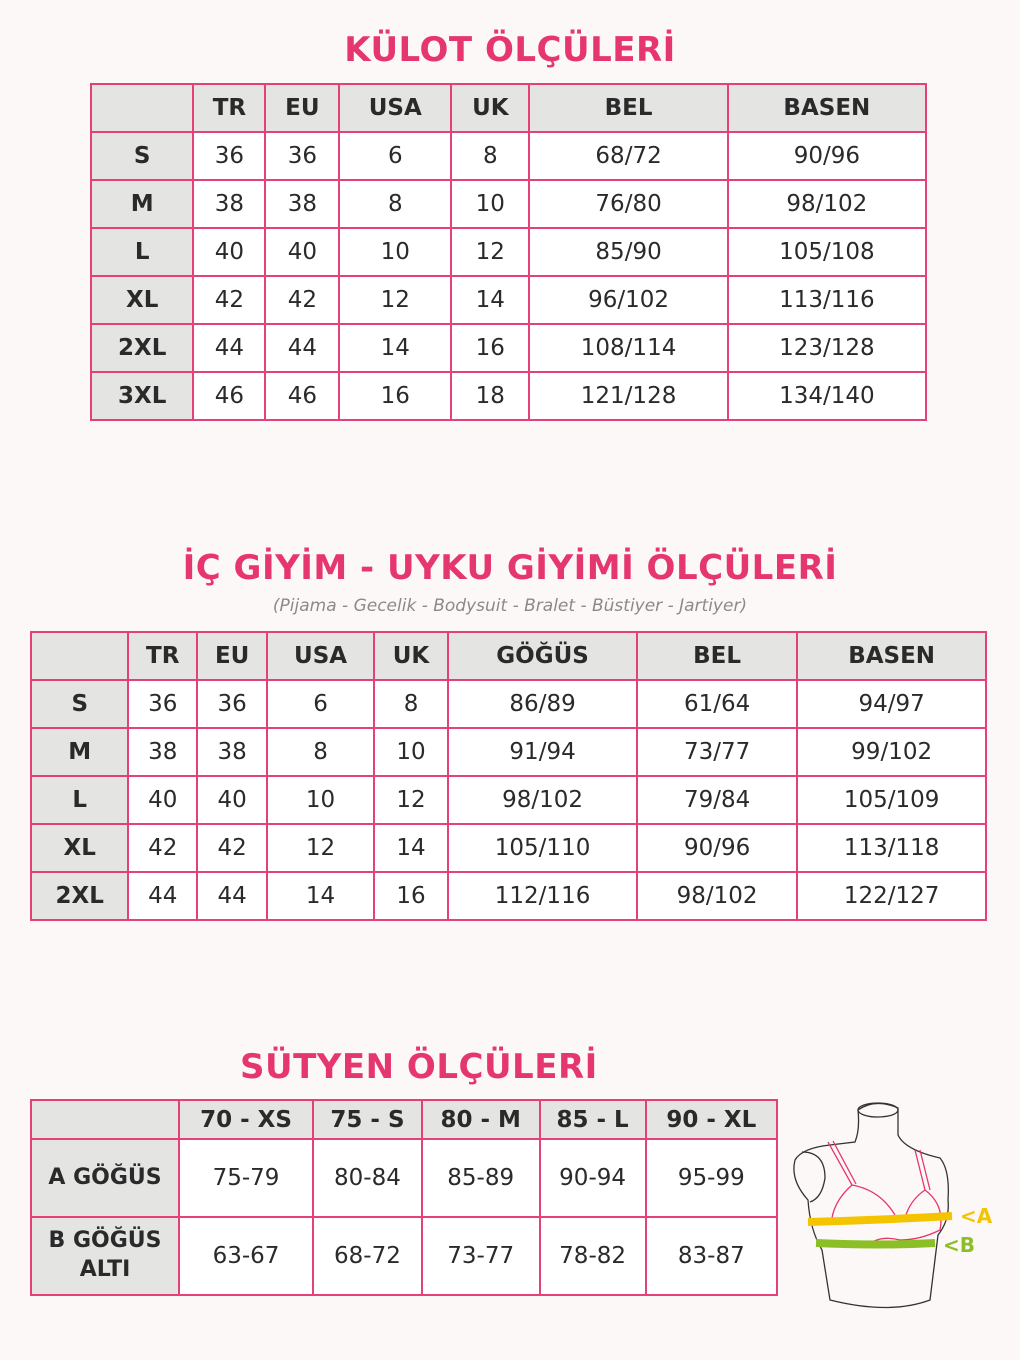 The height and width of the screenshot is (1360, 1020). I want to click on table-cell: 6, so click(395, 156).